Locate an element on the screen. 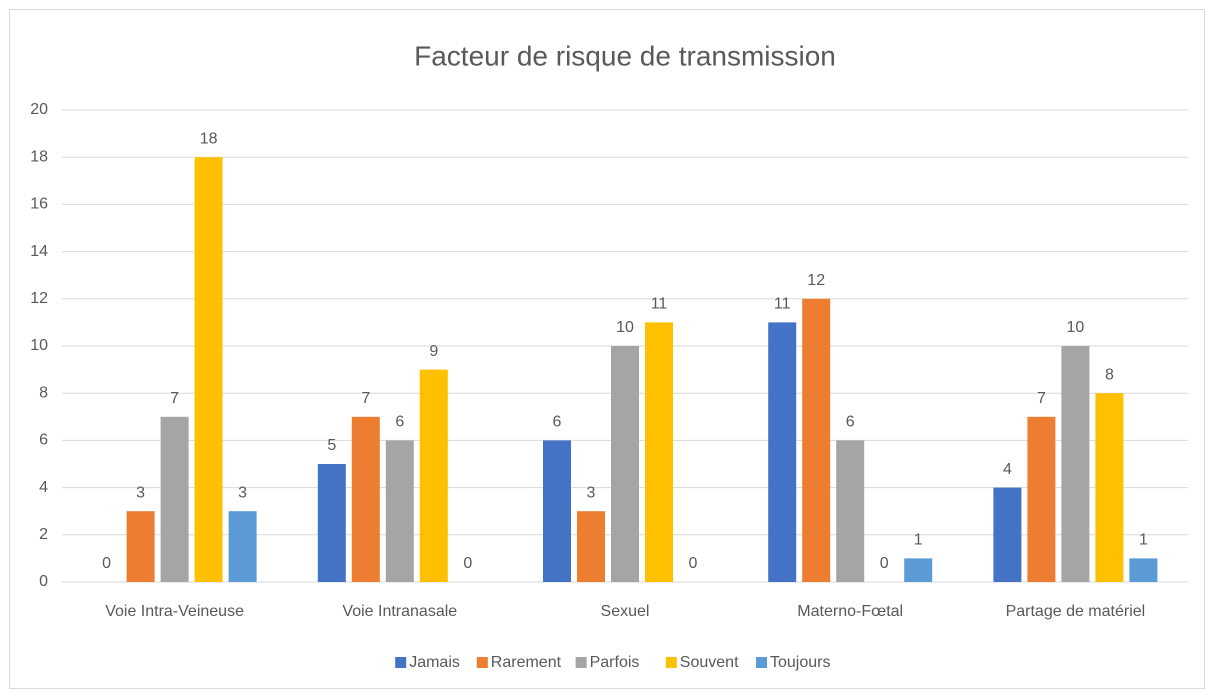 The height and width of the screenshot is (698, 1214). legend-label: Parfois is located at coordinates (615, 662).